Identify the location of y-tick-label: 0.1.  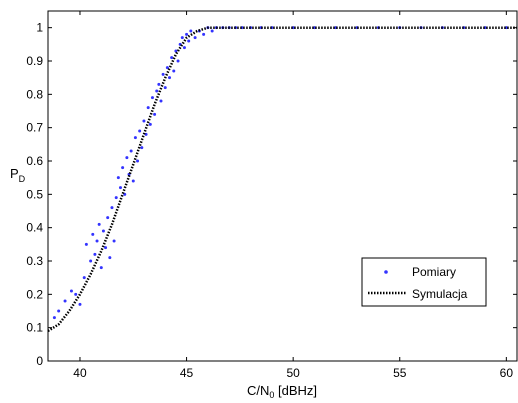
(34, 328).